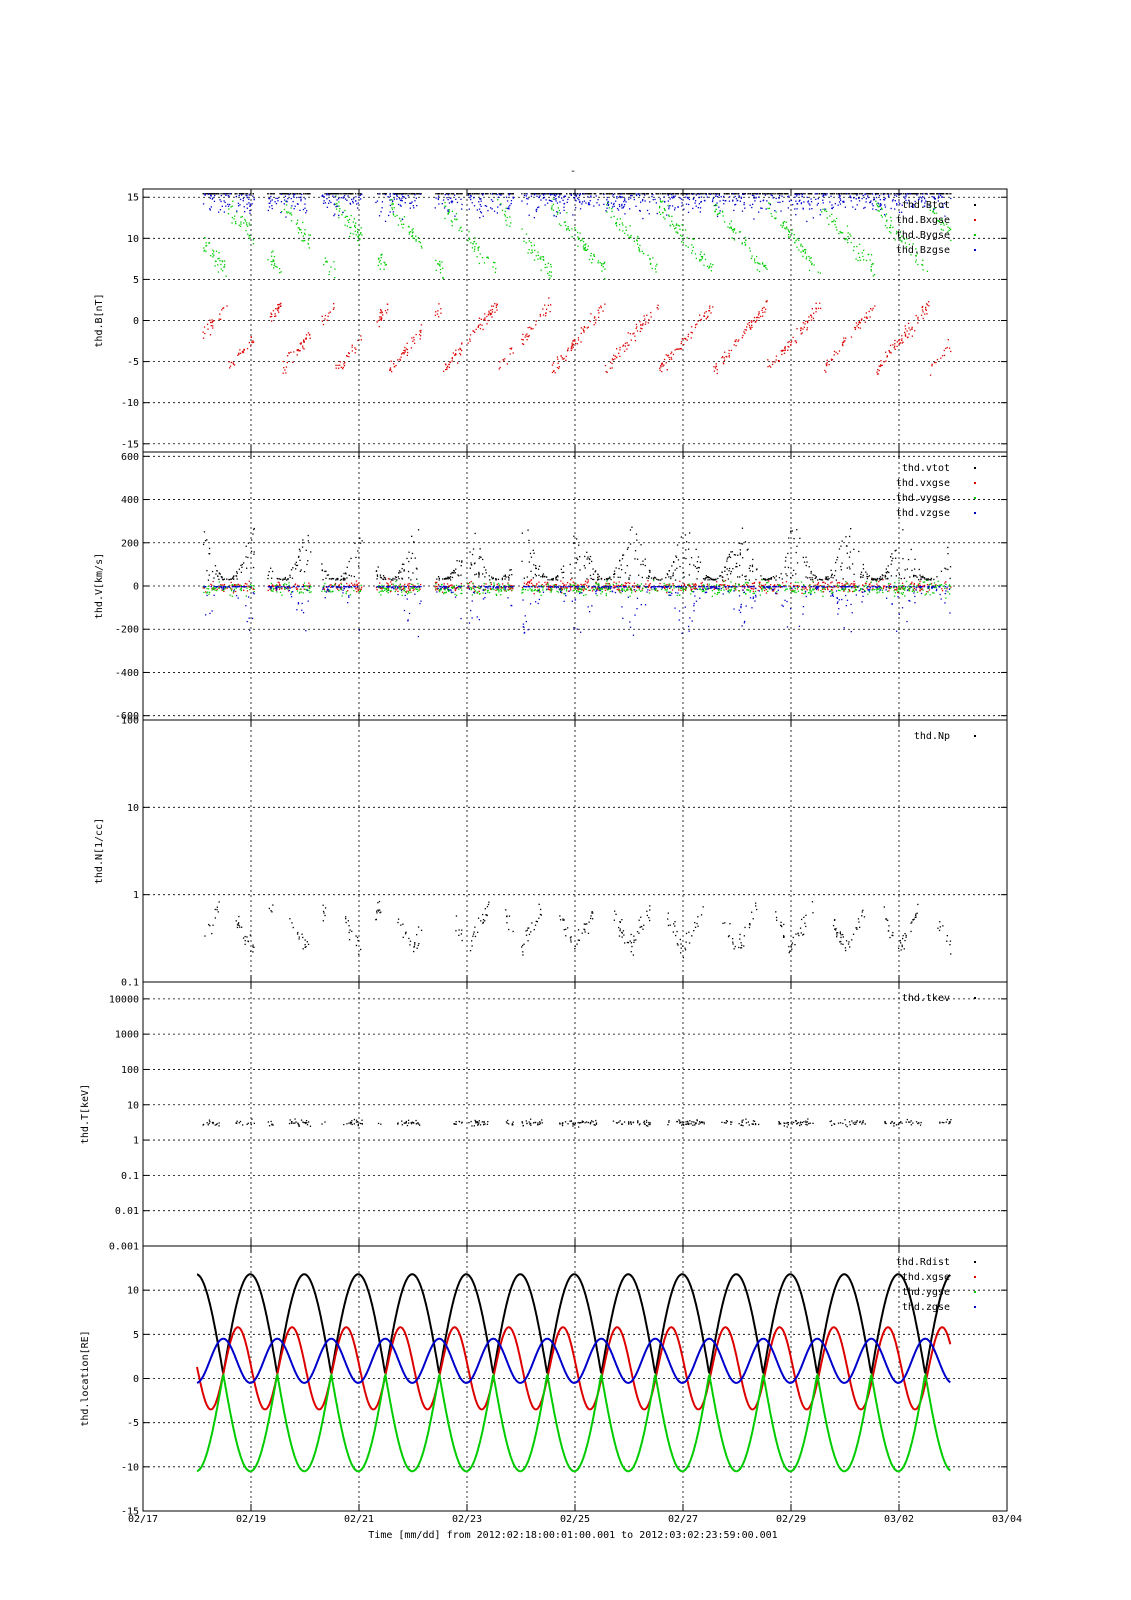 The image size is (1131, 1600). What do you see at coordinates (926, 1292) in the screenshot?
I see `legend-entry: thd.ygse` at bounding box center [926, 1292].